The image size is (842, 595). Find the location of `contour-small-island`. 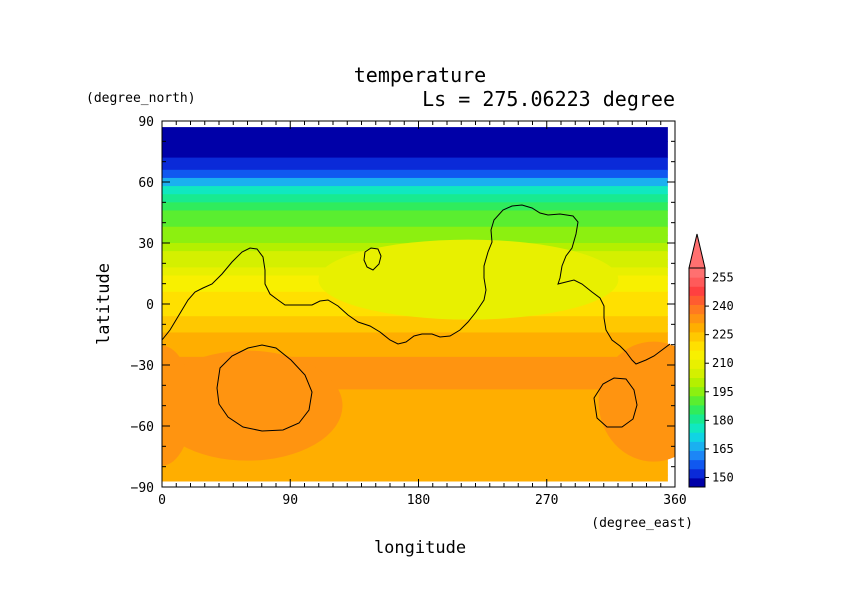

contour-small-island is located at coordinates (372, 259).